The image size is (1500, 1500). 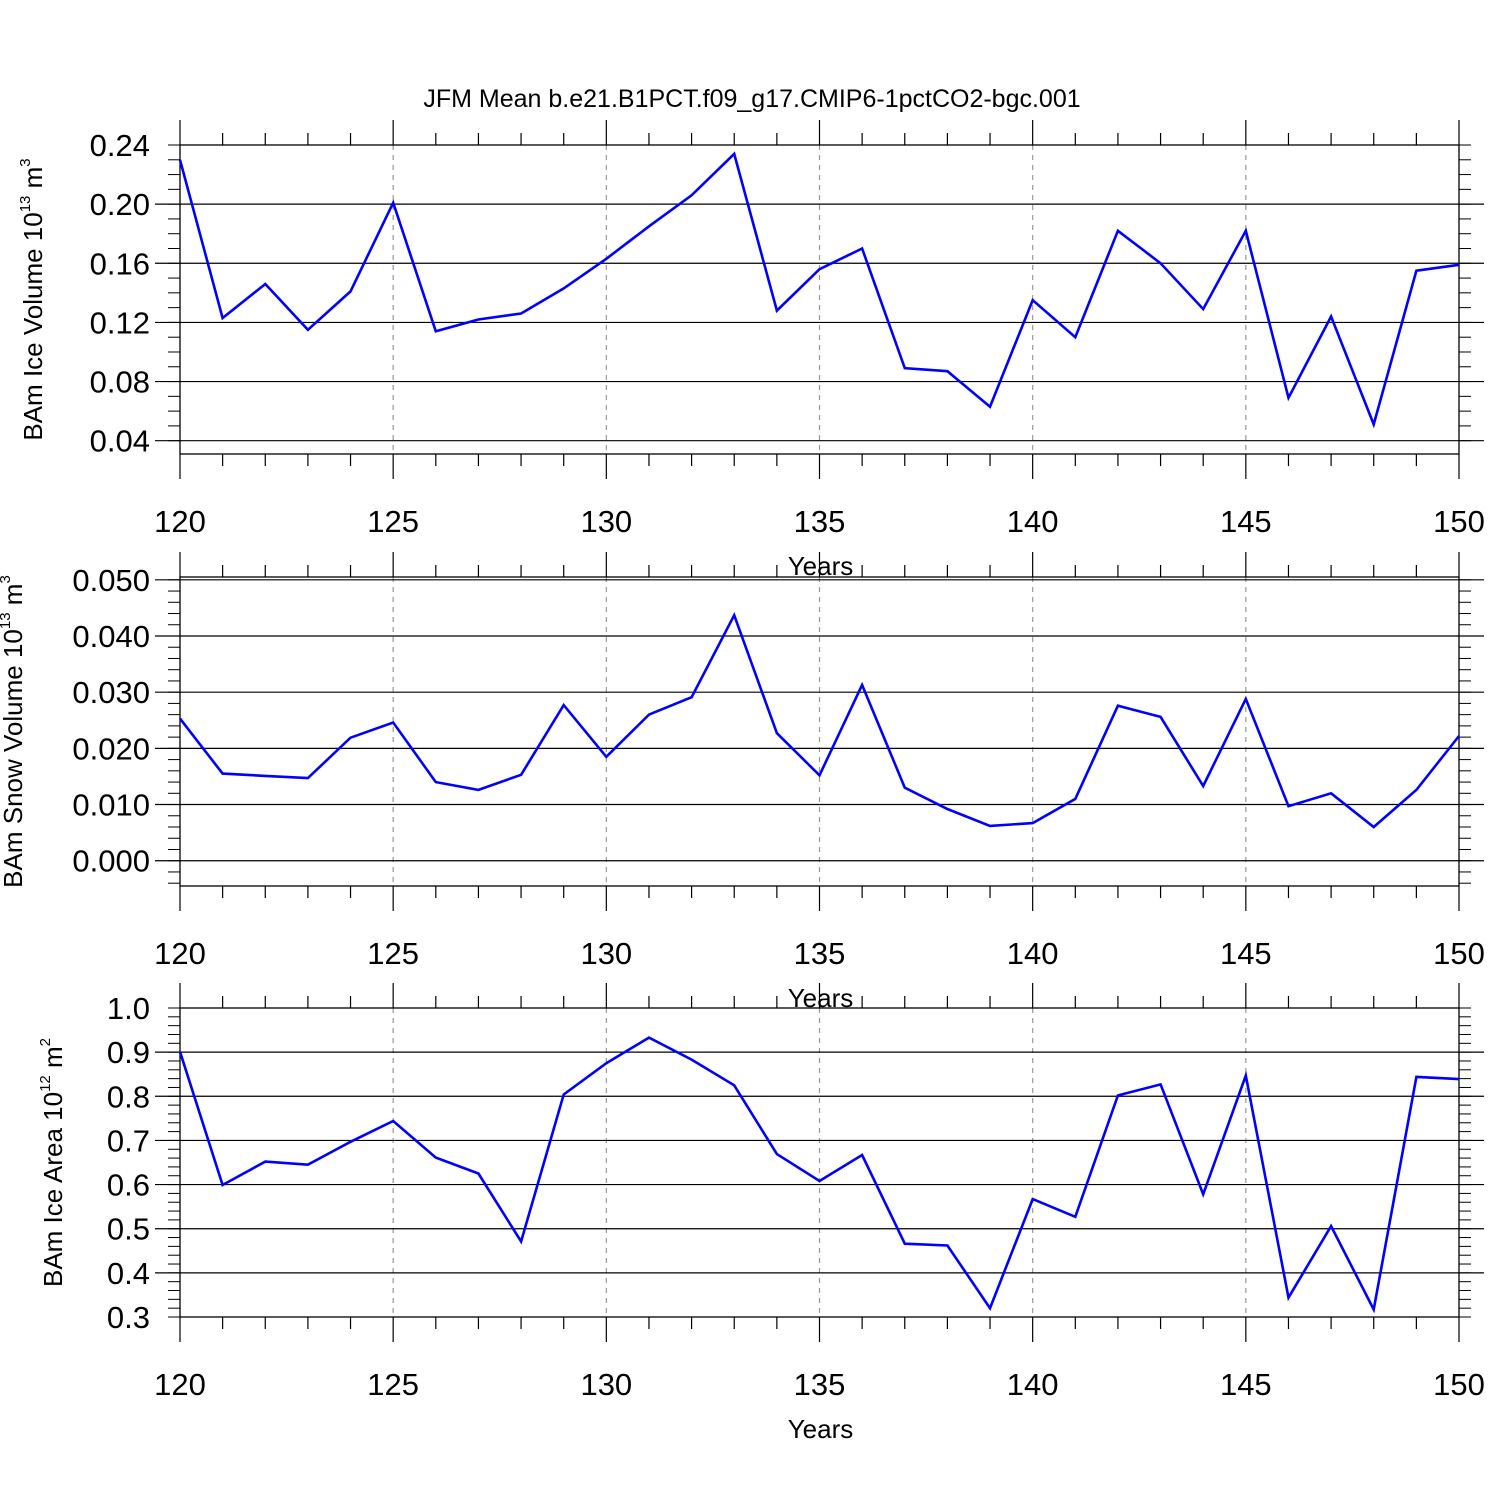 What do you see at coordinates (120, 441) in the screenshot?
I see `y-tick-label: 0.04` at bounding box center [120, 441].